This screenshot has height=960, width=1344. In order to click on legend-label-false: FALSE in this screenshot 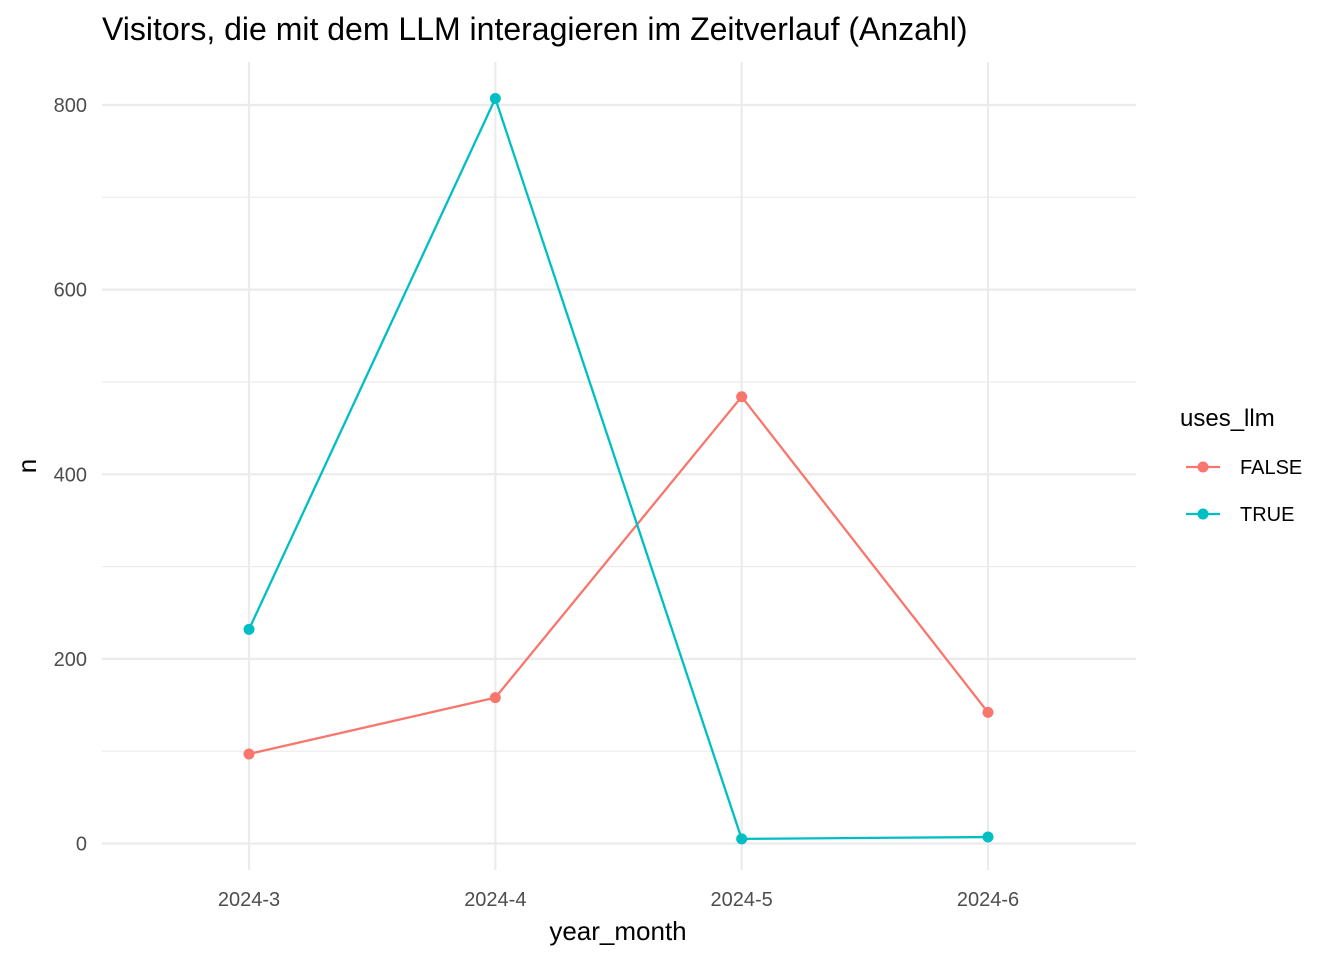, I will do `click(1271, 468)`.